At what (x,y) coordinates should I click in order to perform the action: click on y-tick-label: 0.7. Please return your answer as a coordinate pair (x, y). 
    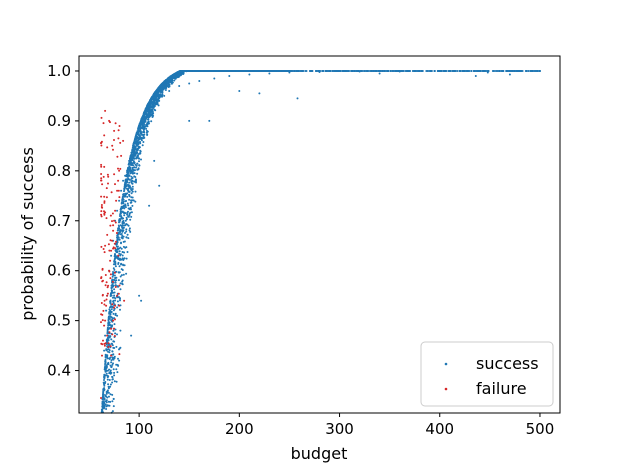
    Looking at the image, I should click on (59, 221).